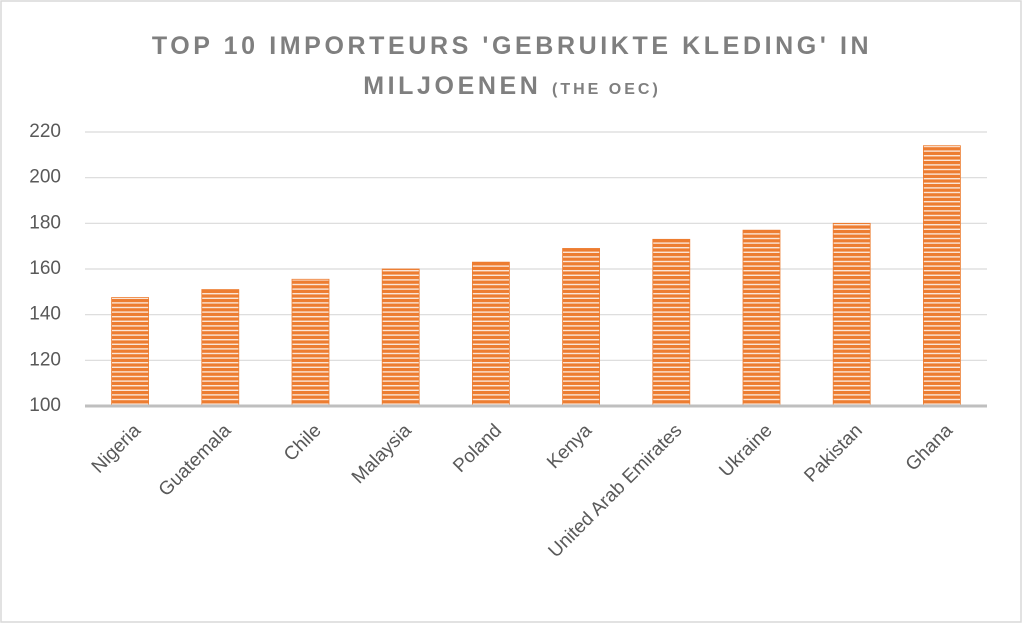  Describe the element at coordinates (45, 359) in the screenshot. I see `y-tick-label: 120` at that location.